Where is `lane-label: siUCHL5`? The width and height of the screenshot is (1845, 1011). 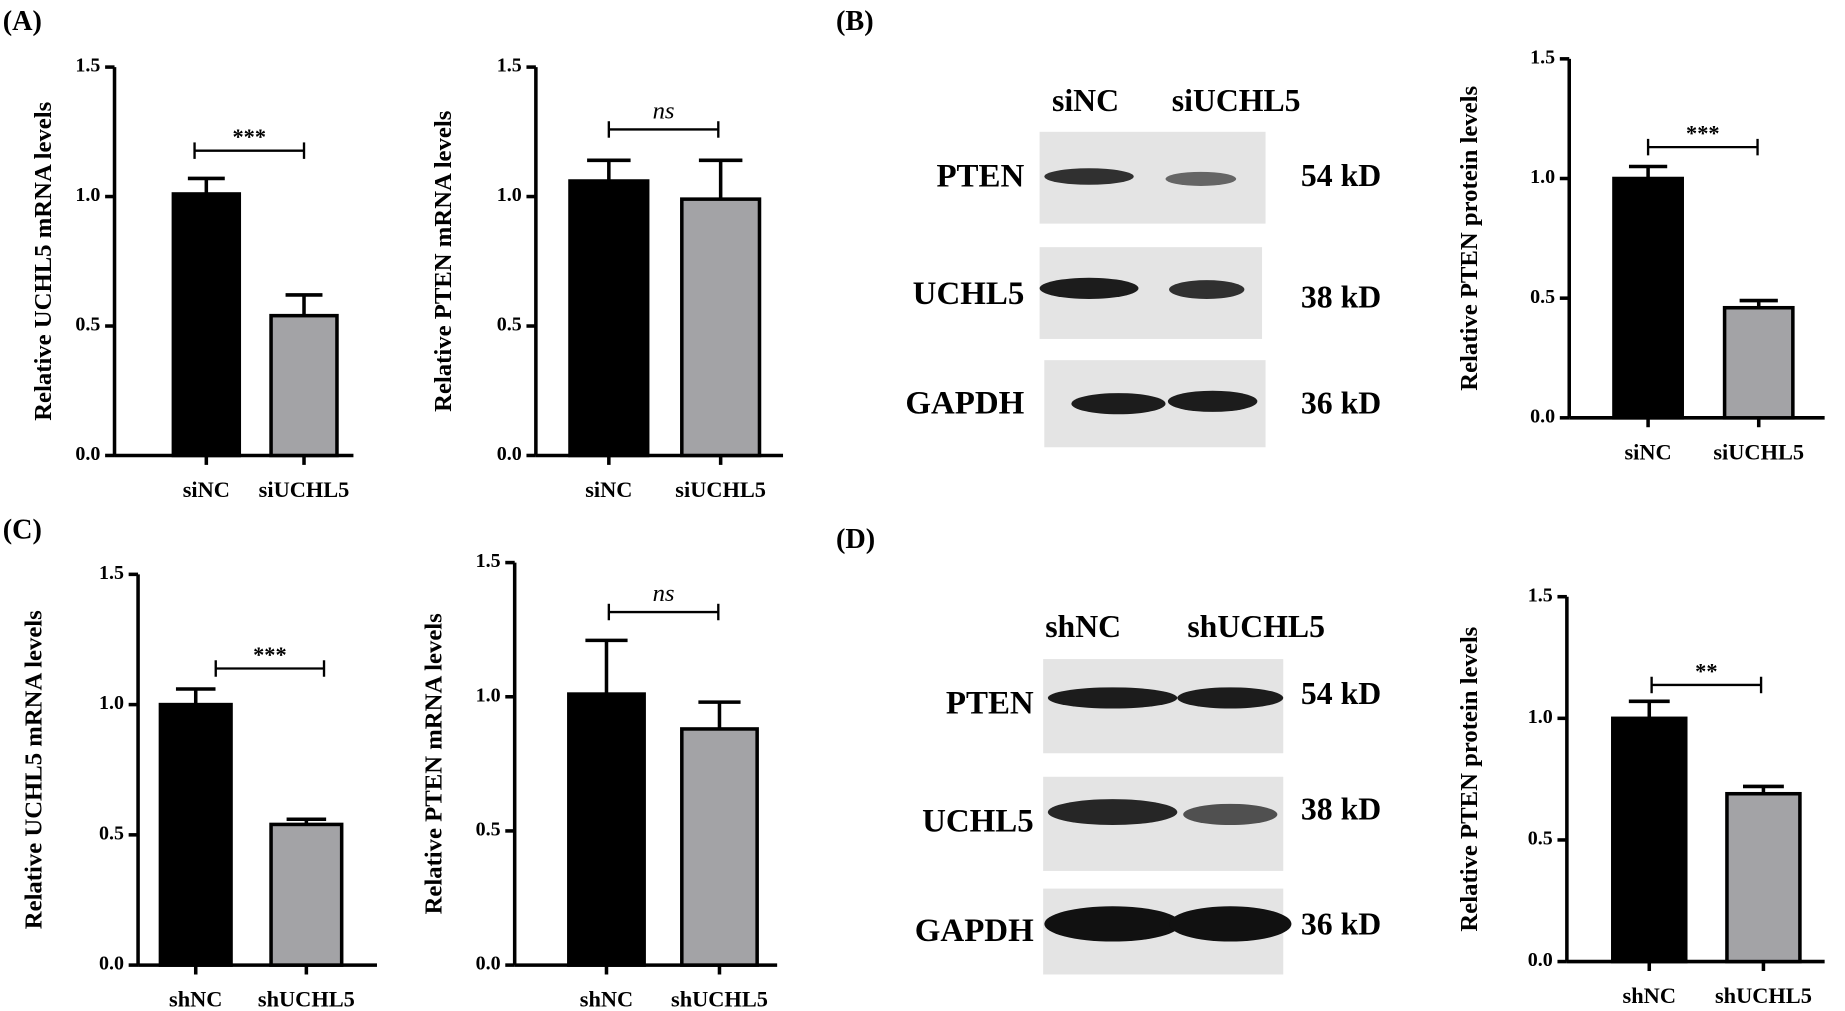 lane-label: siUCHL5 is located at coordinates (1236, 100).